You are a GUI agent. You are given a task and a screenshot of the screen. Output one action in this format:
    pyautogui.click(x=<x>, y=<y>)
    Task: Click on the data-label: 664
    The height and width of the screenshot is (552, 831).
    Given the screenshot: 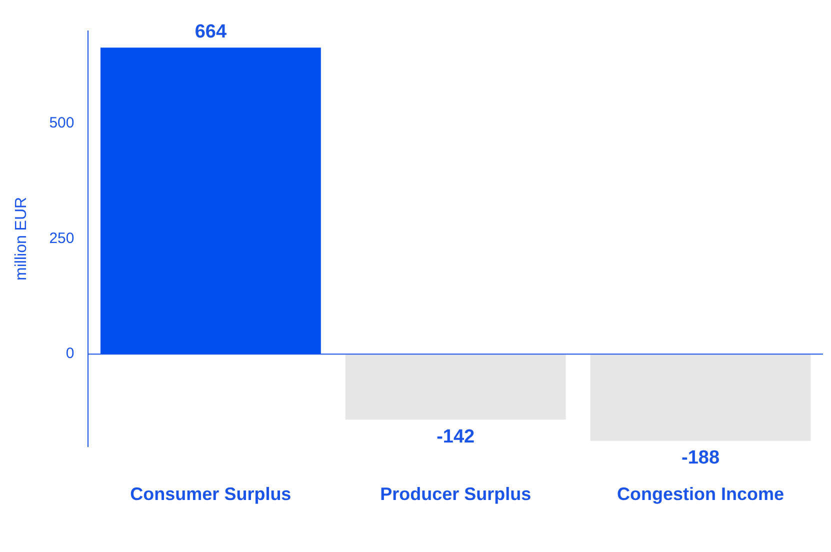 What is the action you would take?
    pyautogui.click(x=210, y=31)
    